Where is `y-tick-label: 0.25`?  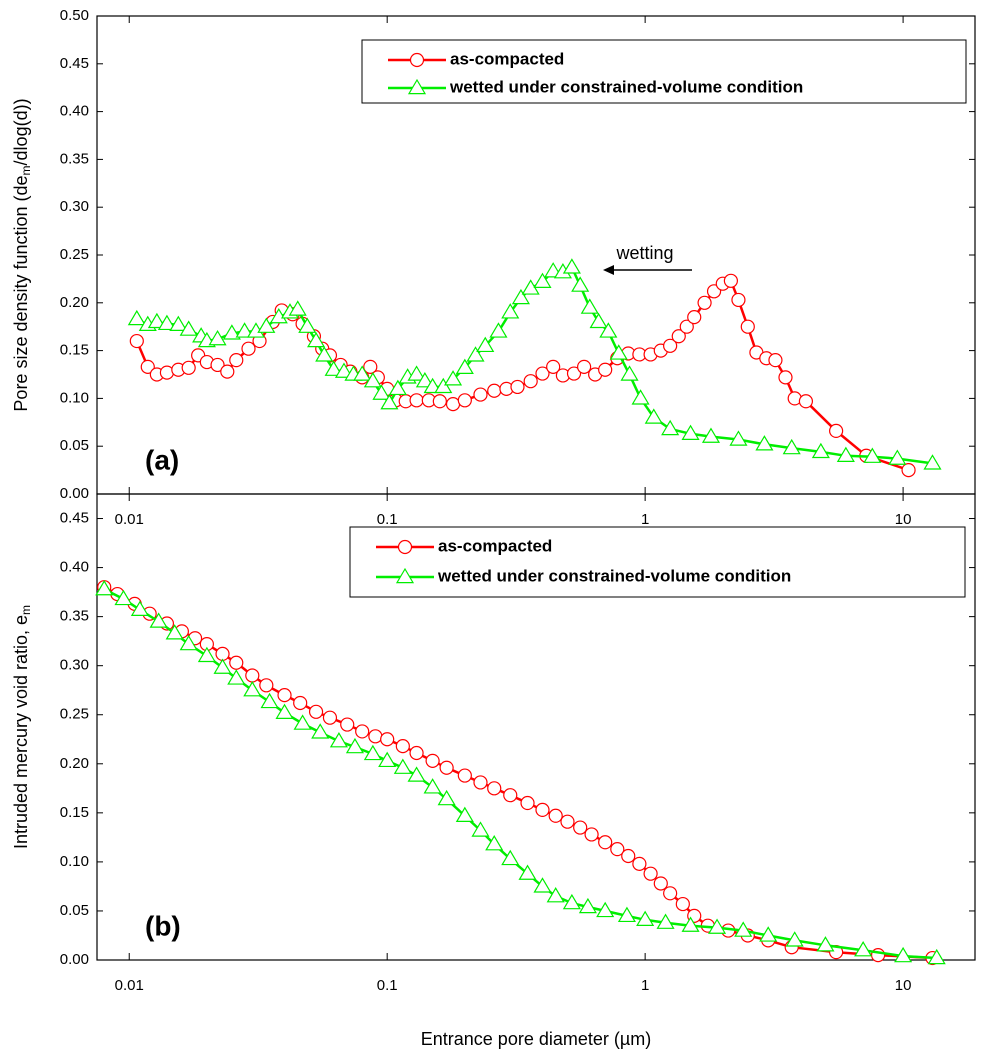
y-tick-label: 0.25 is located at coordinates (74, 254).